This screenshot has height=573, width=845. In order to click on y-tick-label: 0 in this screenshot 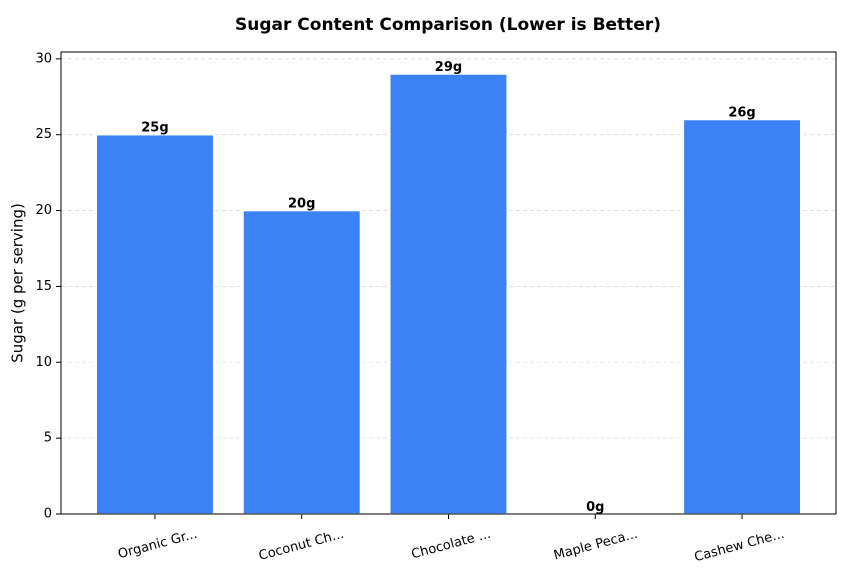, I will do `click(48, 514)`.